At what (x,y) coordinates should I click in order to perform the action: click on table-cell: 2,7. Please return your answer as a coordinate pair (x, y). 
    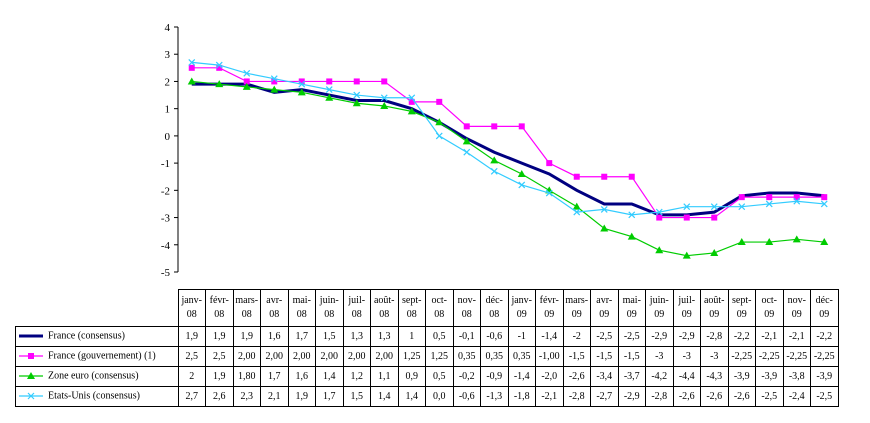
    Looking at the image, I should click on (191, 396).